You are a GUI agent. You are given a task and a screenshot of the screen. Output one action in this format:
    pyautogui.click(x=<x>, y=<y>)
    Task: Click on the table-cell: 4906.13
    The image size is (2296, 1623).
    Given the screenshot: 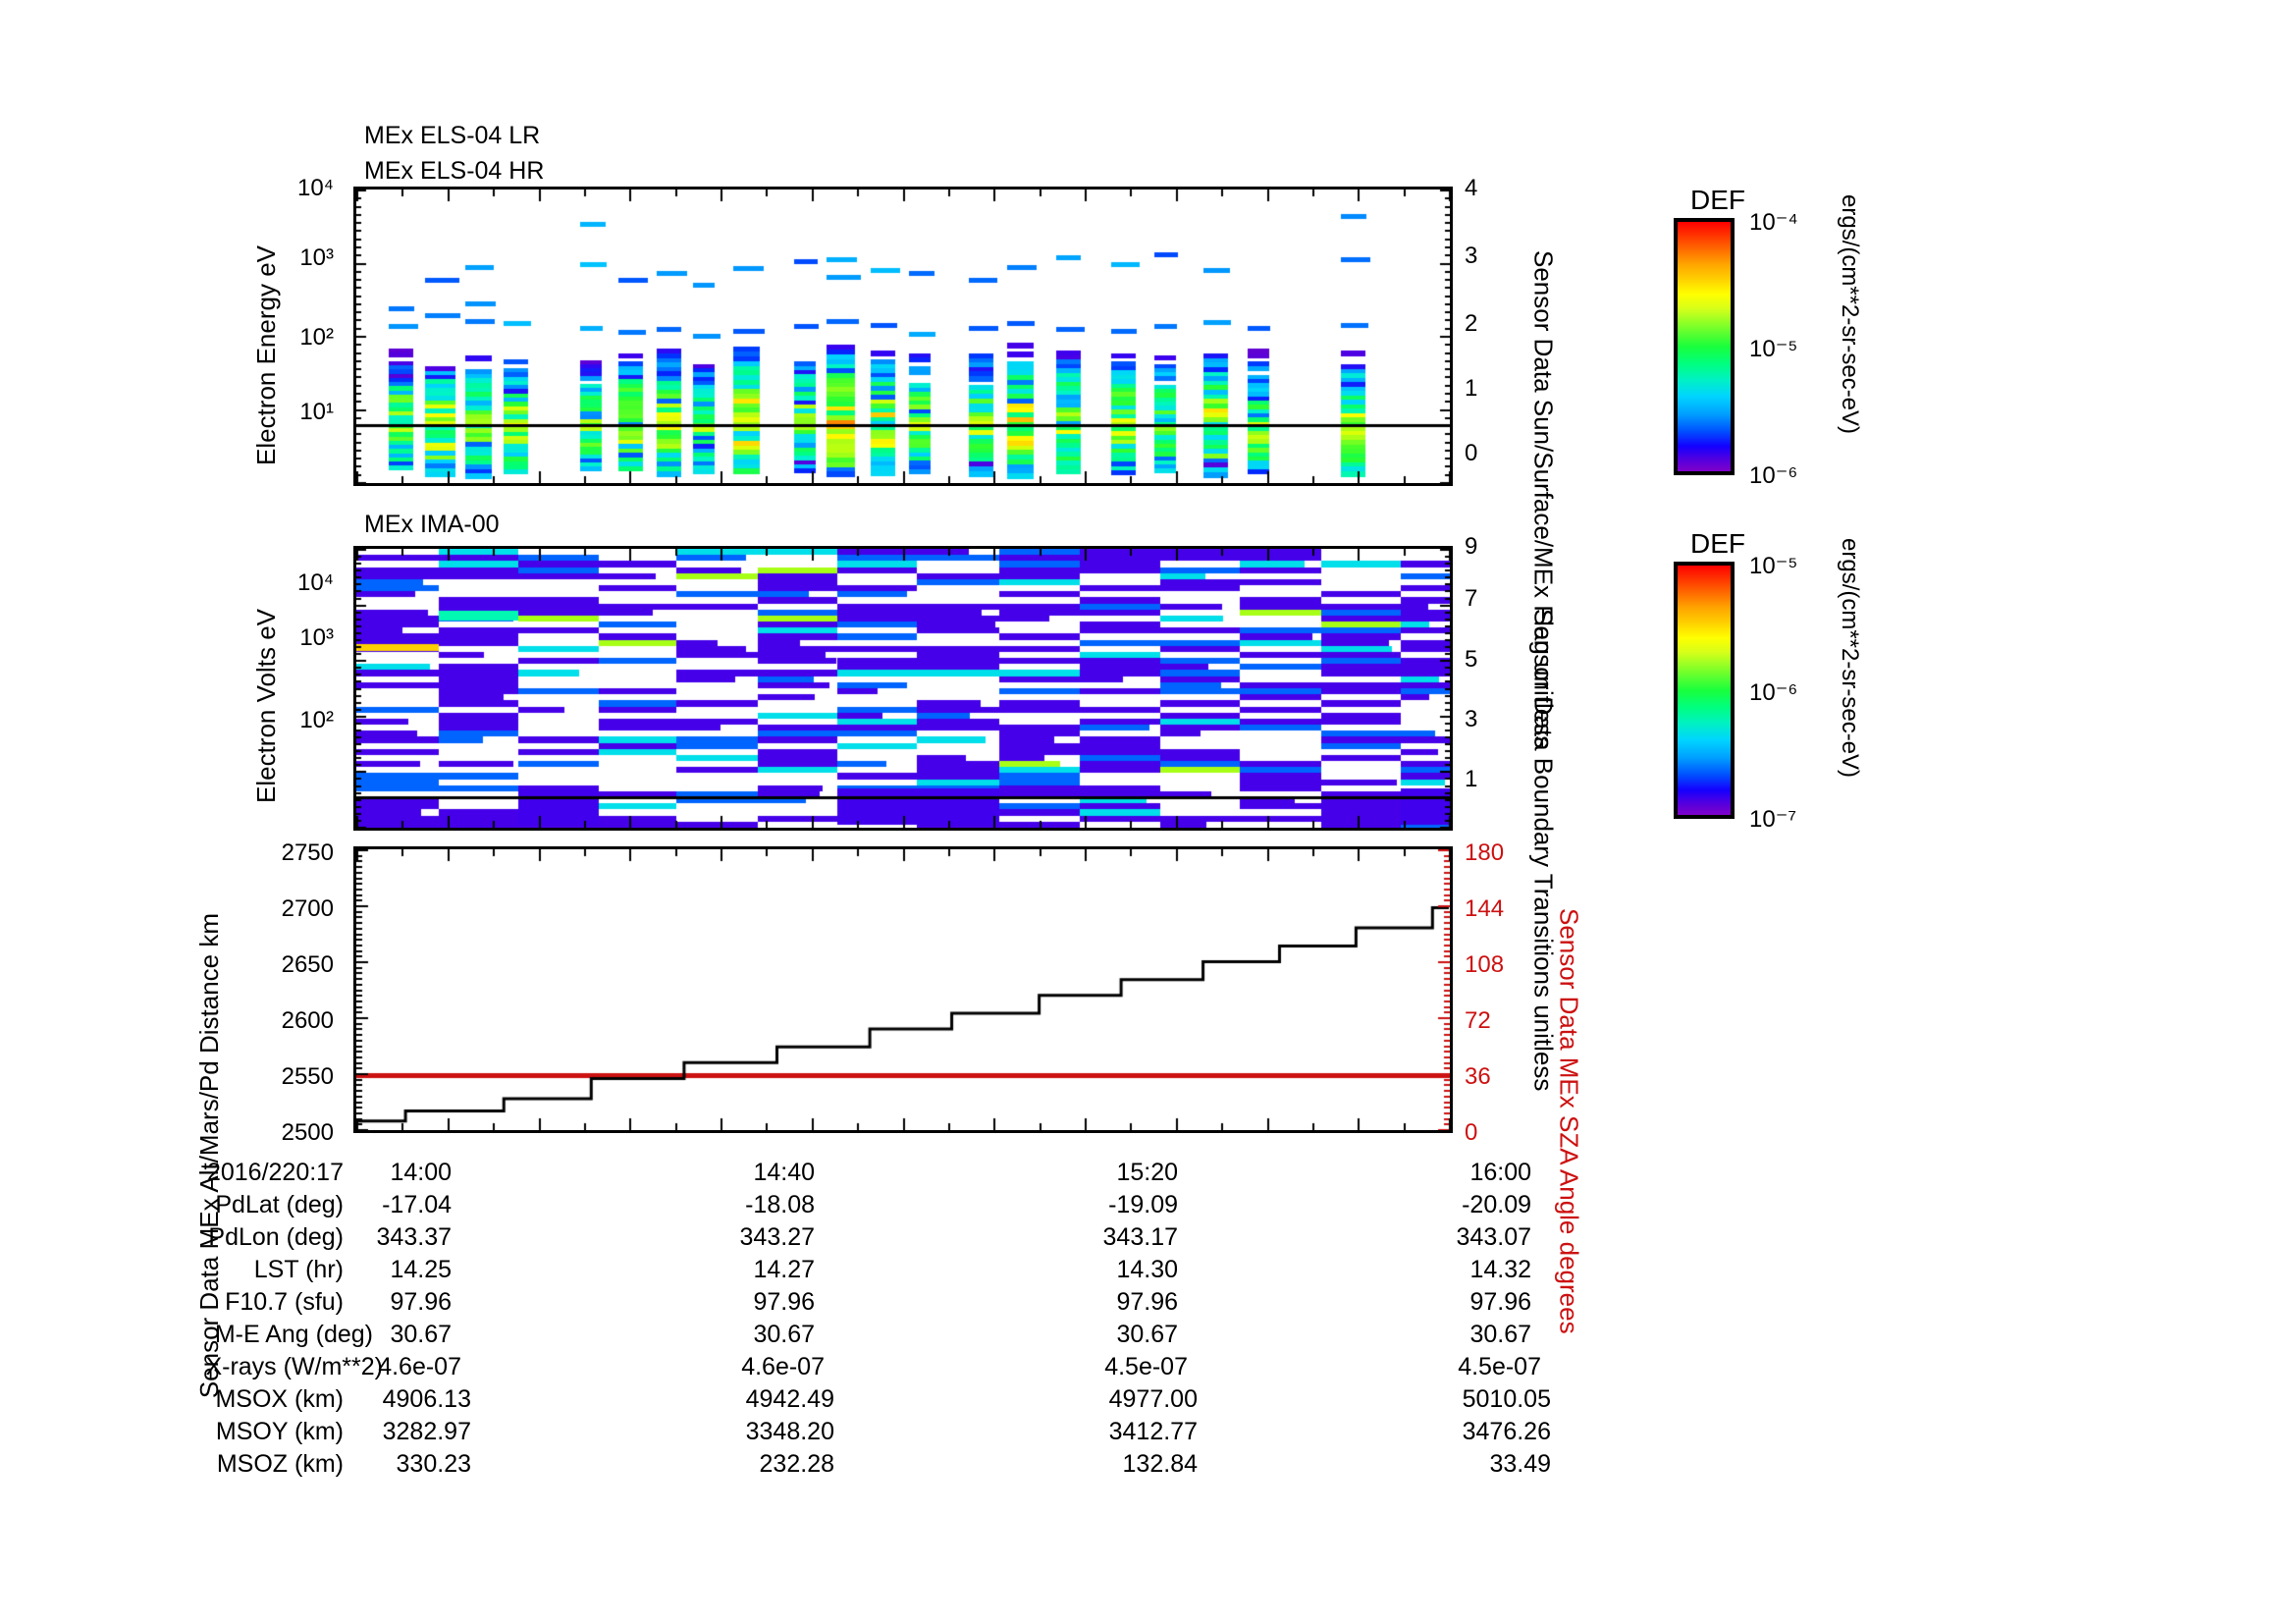 What is the action you would take?
    pyautogui.click(x=427, y=1399)
    